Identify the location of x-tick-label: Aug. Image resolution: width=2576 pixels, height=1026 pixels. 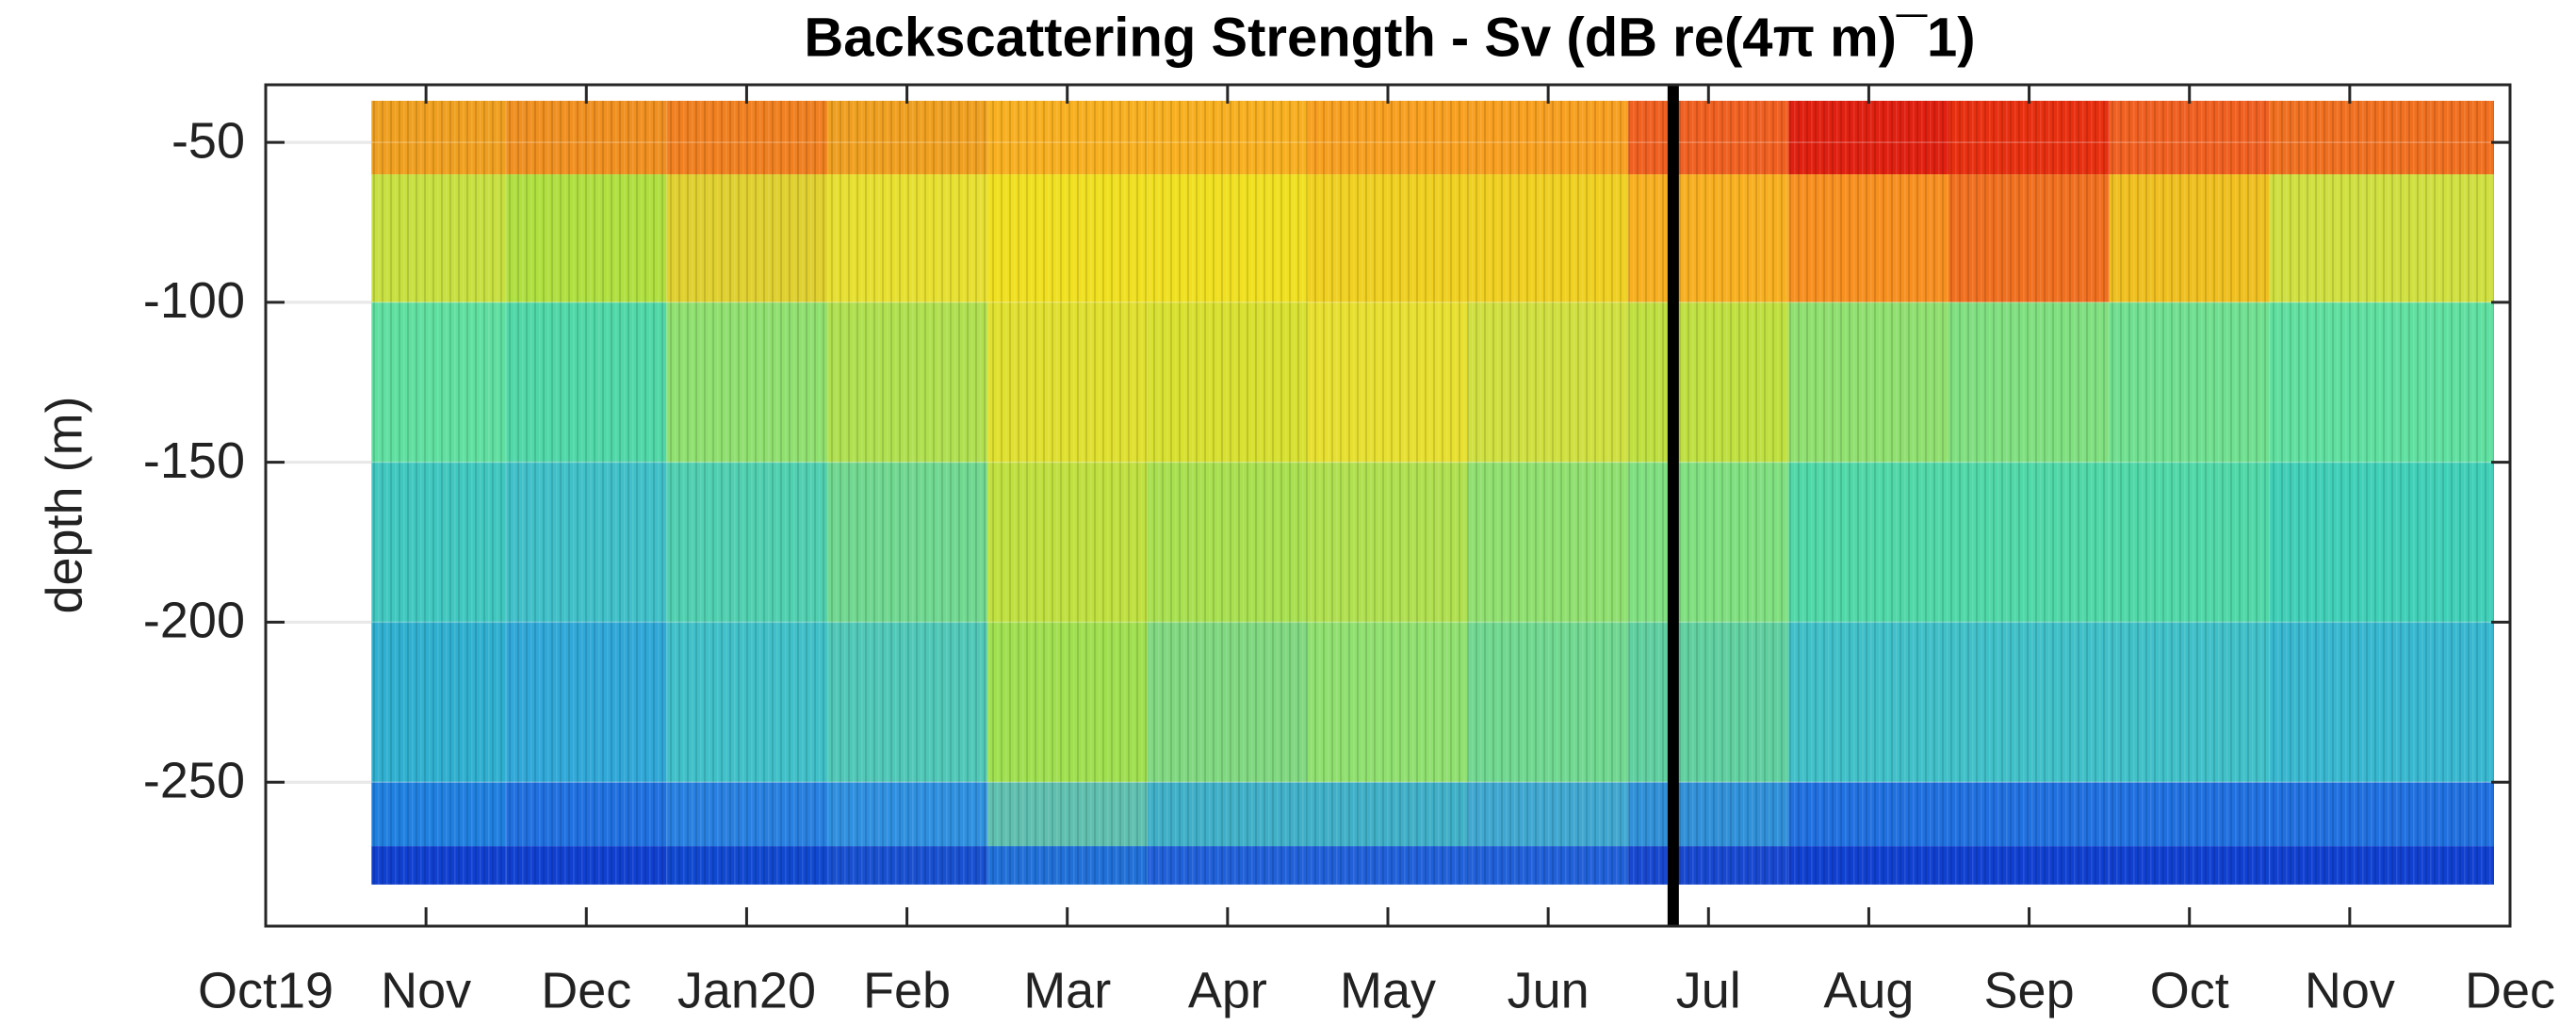
(1868, 990).